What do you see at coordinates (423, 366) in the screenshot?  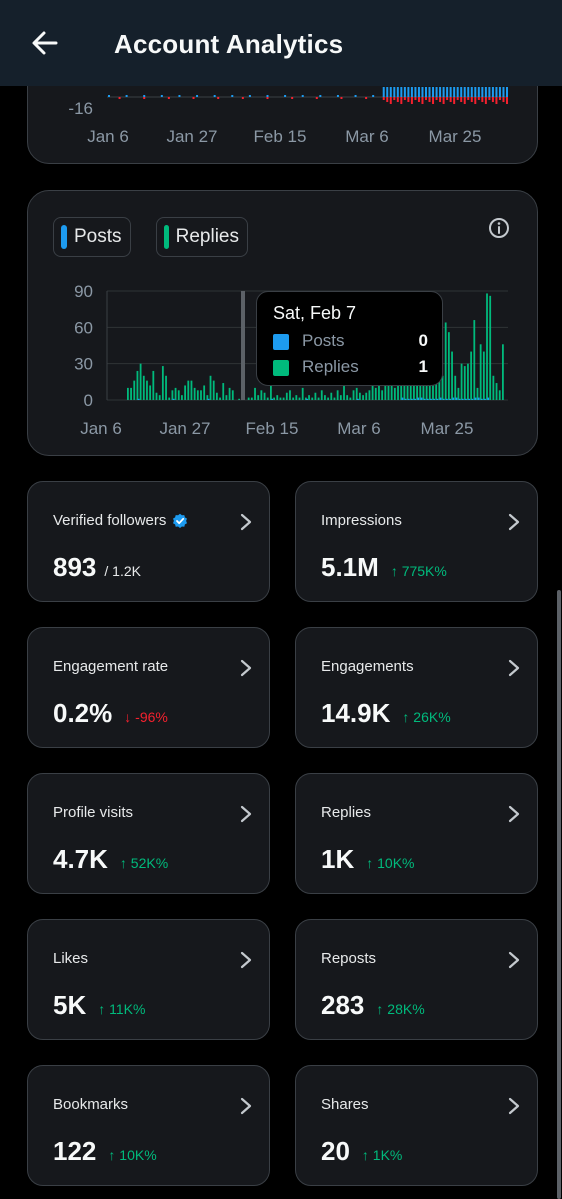 I see `tooltip-replies-value: 1` at bounding box center [423, 366].